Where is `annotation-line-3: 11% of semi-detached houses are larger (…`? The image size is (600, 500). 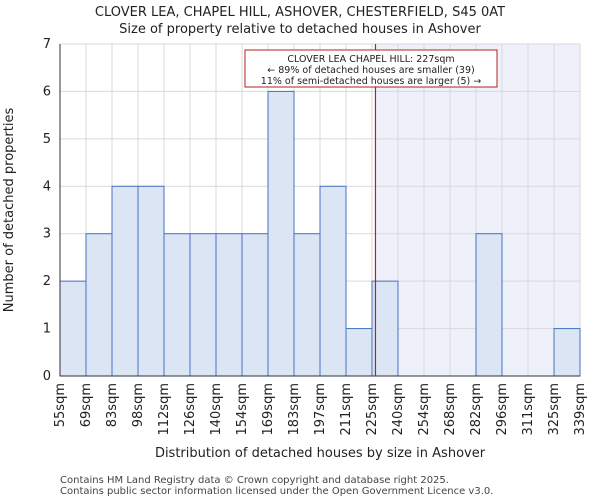 annotation-line-3: 11% of semi-detached houses are larger (… is located at coordinates (371, 81).